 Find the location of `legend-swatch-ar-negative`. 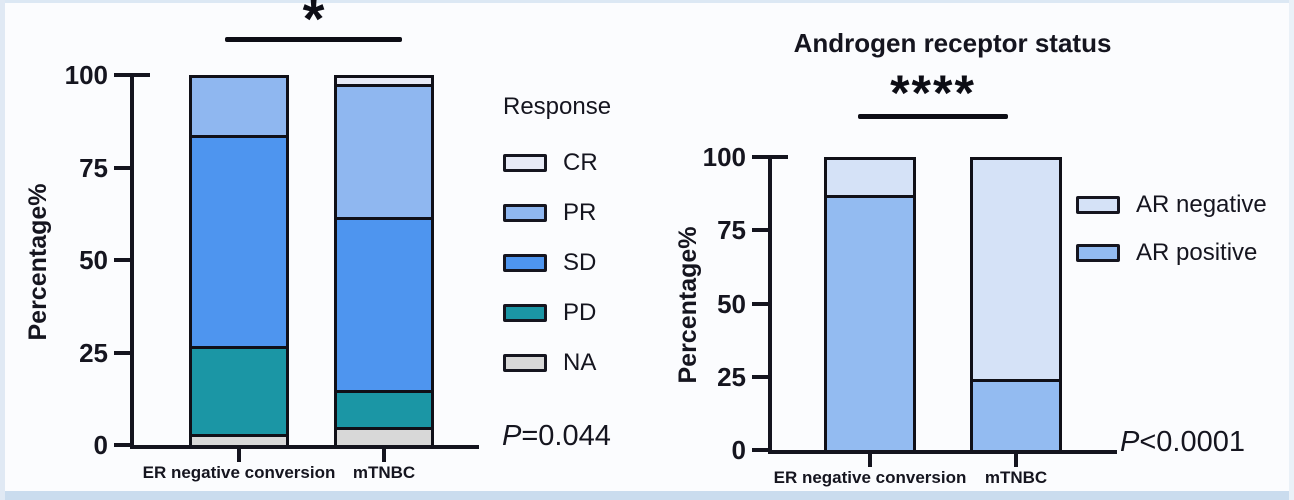

legend-swatch-ar-negative is located at coordinates (1098, 204).